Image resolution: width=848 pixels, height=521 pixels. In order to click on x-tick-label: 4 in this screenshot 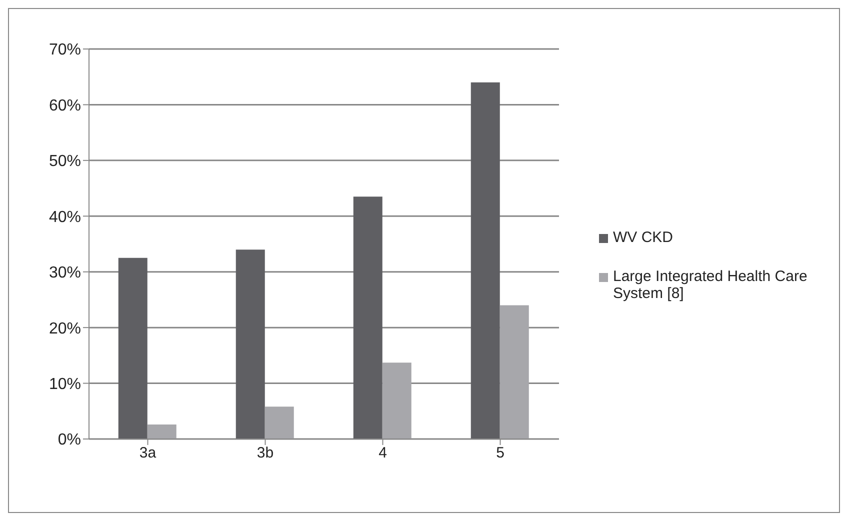, I will do `click(382, 453)`.